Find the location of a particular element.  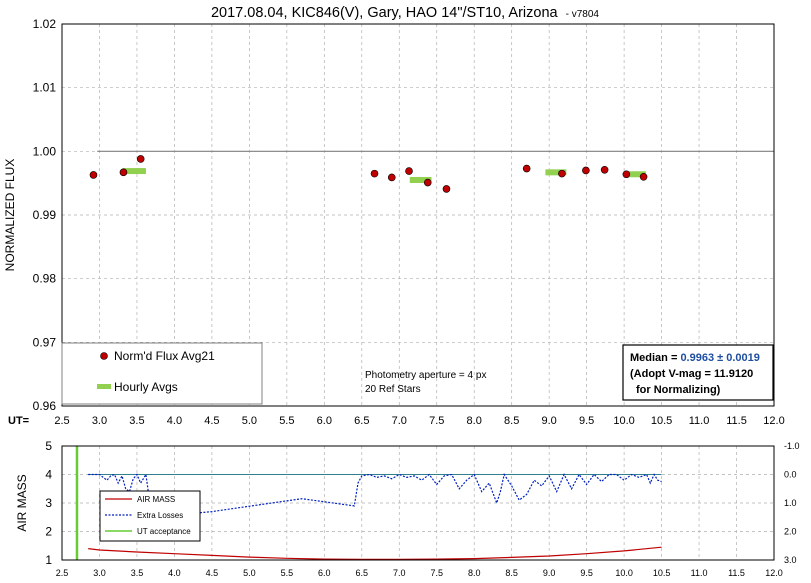

bottom-y2-tick-1: 0.0 is located at coordinates (790, 475).